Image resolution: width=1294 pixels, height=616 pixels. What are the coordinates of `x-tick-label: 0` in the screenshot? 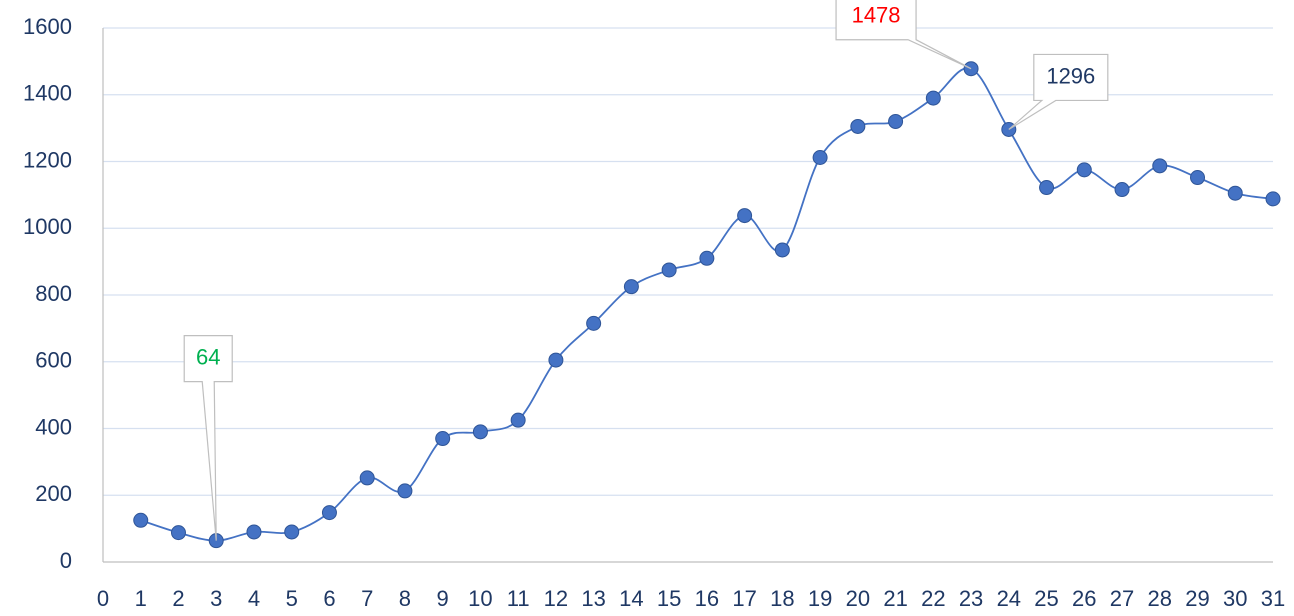 It's located at (103, 598).